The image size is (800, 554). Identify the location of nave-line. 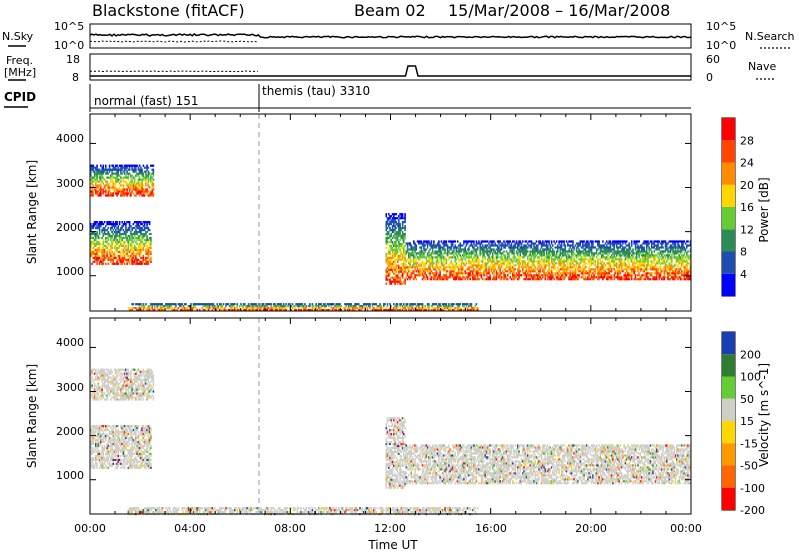
(173, 71).